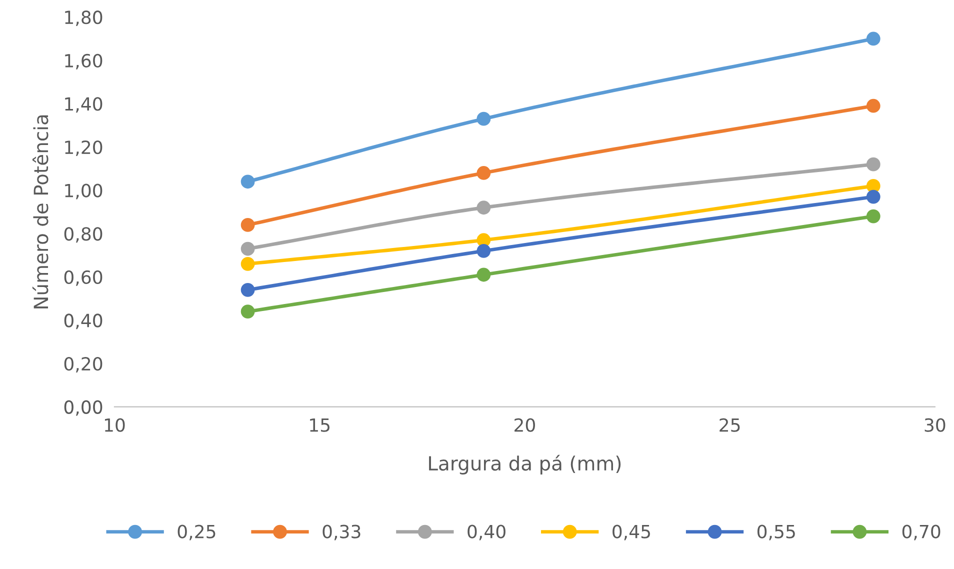 The width and height of the screenshot is (954, 569). I want to click on y-tick-label: 1,40, so click(83, 105).